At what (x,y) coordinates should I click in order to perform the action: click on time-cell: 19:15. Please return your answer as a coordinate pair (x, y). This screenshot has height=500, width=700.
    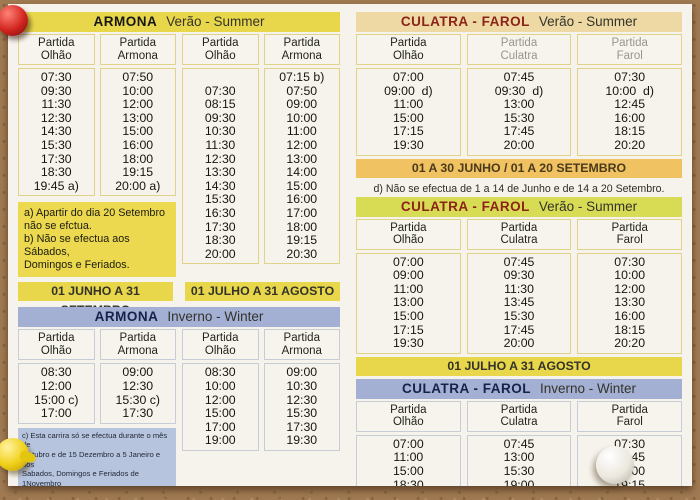
    Looking at the image, I should click on (138, 172).